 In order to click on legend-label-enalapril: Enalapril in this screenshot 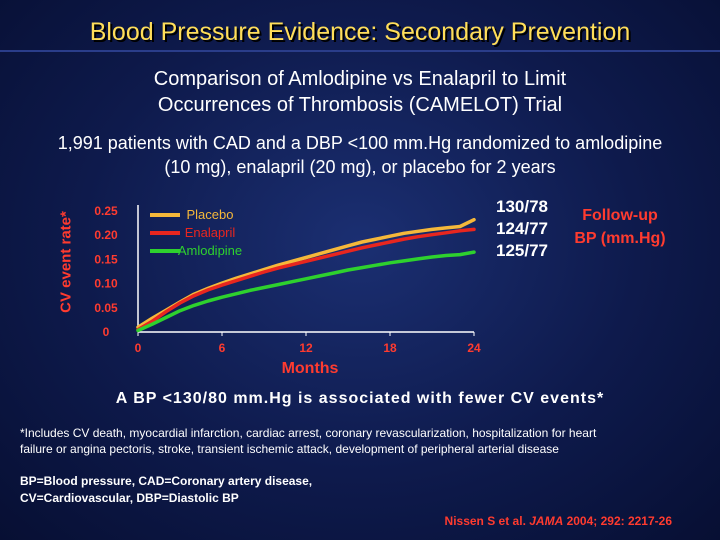, I will do `click(210, 232)`.